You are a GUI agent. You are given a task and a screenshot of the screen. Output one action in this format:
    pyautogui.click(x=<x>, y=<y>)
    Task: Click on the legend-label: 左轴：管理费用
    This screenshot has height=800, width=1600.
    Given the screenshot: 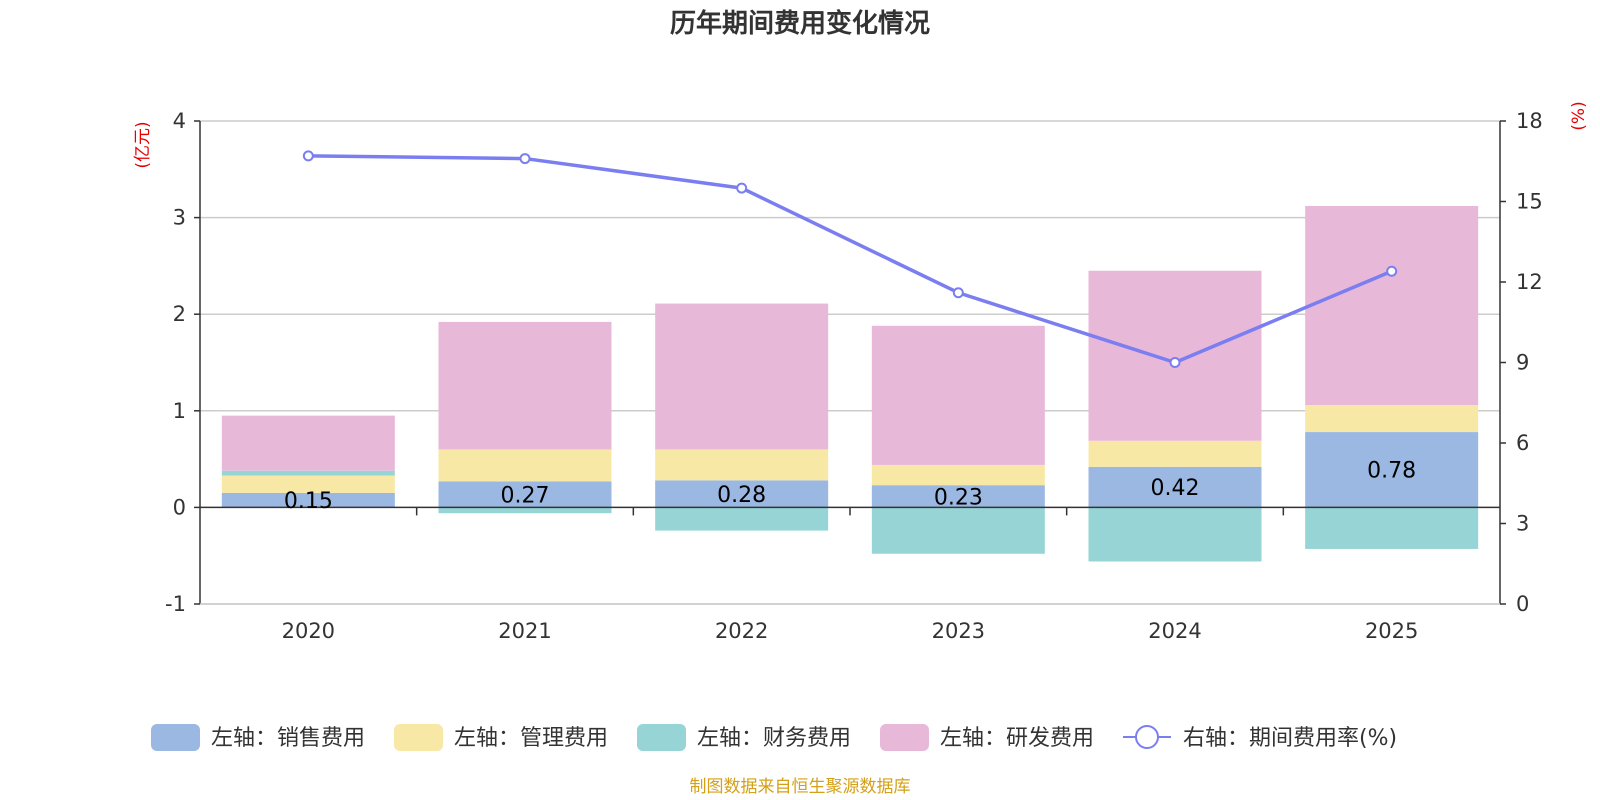 What is the action you would take?
    pyautogui.click(x=531, y=738)
    